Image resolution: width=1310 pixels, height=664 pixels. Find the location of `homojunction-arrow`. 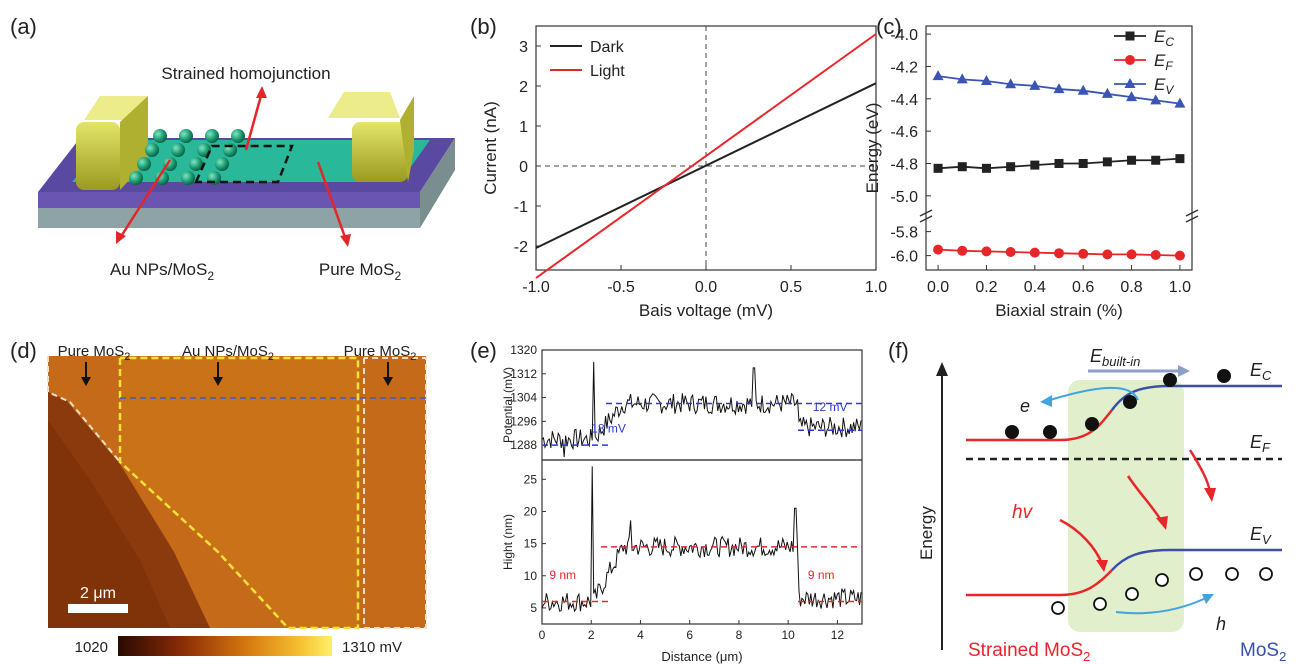

homojunction-arrow is located at coordinates (254, 121).